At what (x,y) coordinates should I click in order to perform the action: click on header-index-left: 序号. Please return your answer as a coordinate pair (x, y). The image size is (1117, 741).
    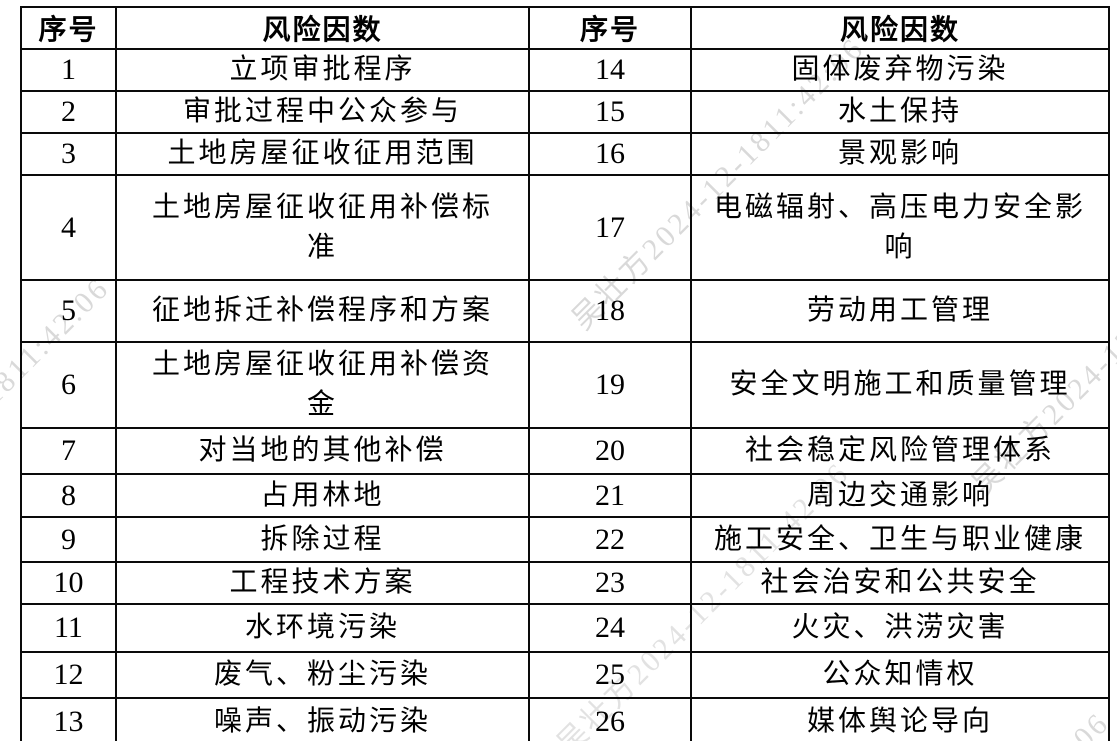
    Looking at the image, I should click on (68, 28).